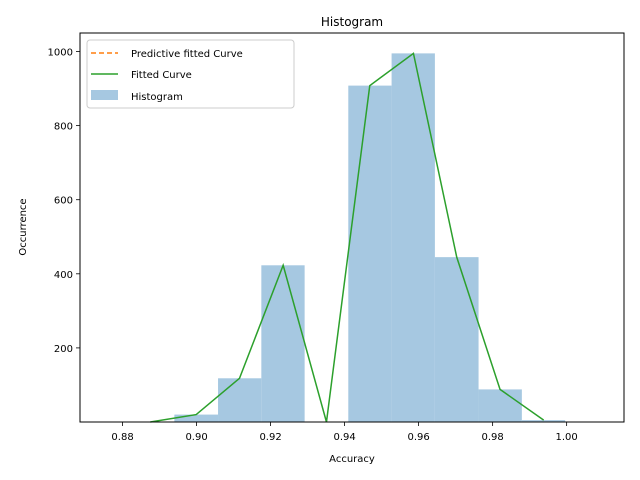 This screenshot has width=640, height=480. What do you see at coordinates (23, 226) in the screenshot?
I see `y-axis-label: Occurrence` at bounding box center [23, 226].